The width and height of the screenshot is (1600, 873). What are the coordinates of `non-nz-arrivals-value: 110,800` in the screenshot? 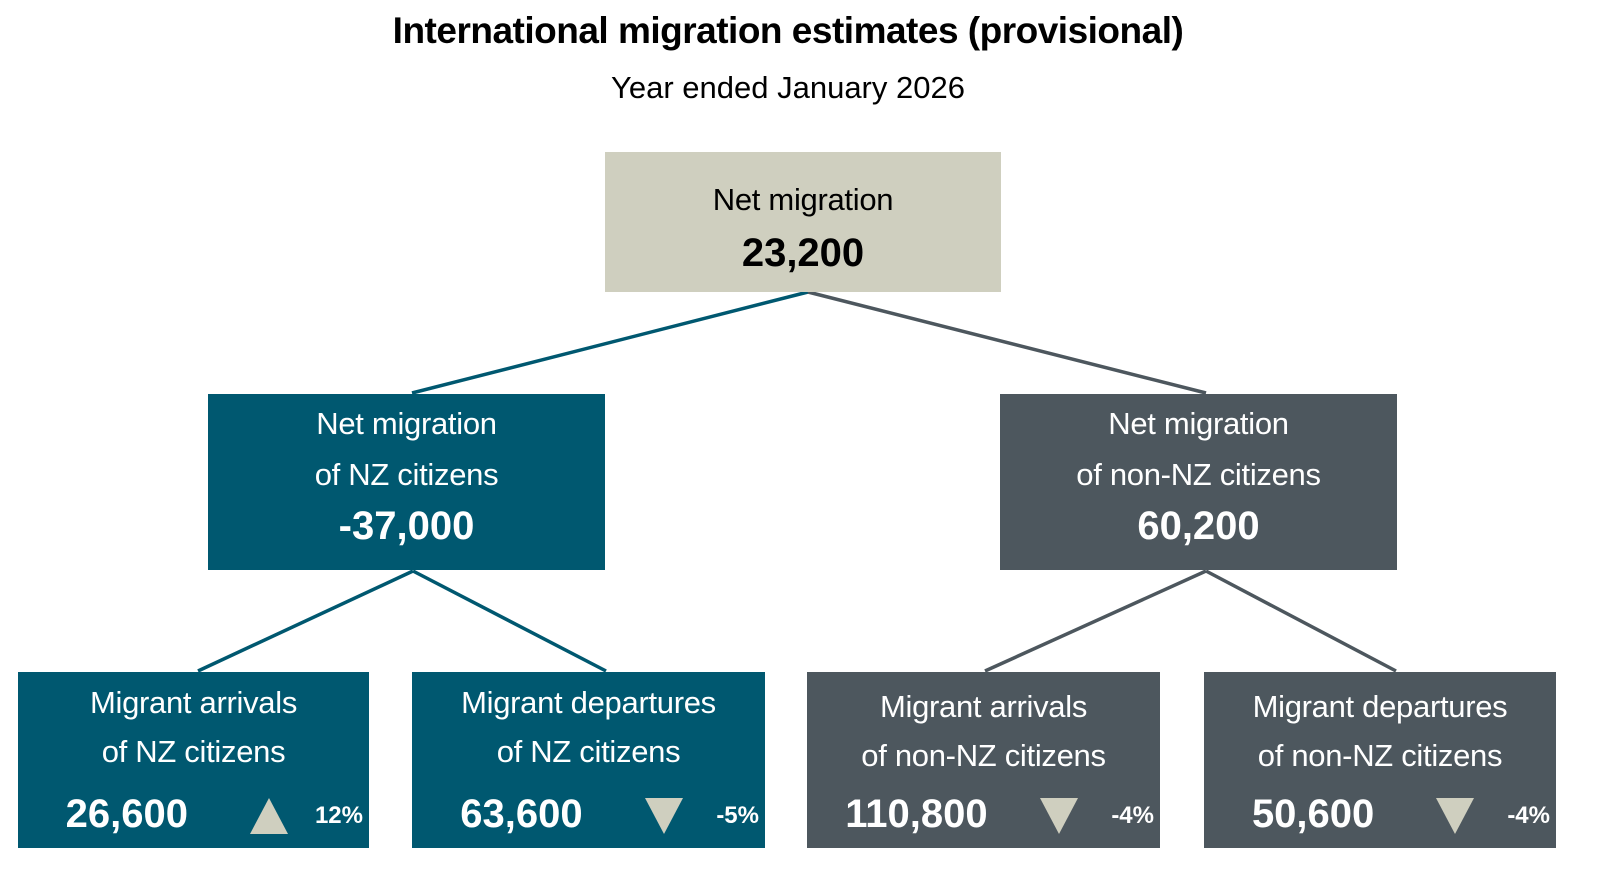 It's located at (916, 814).